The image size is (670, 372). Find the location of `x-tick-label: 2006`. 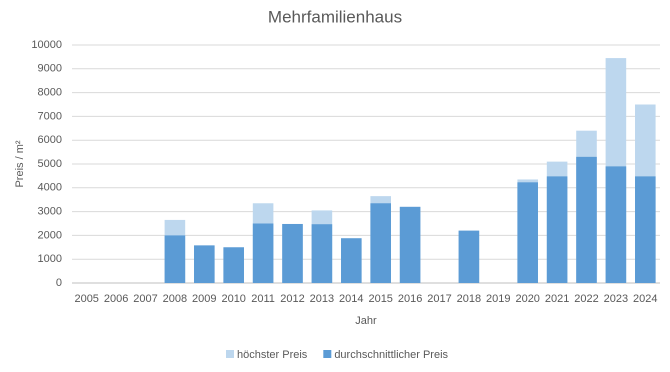

x-tick-label: 2006 is located at coordinates (116, 299).